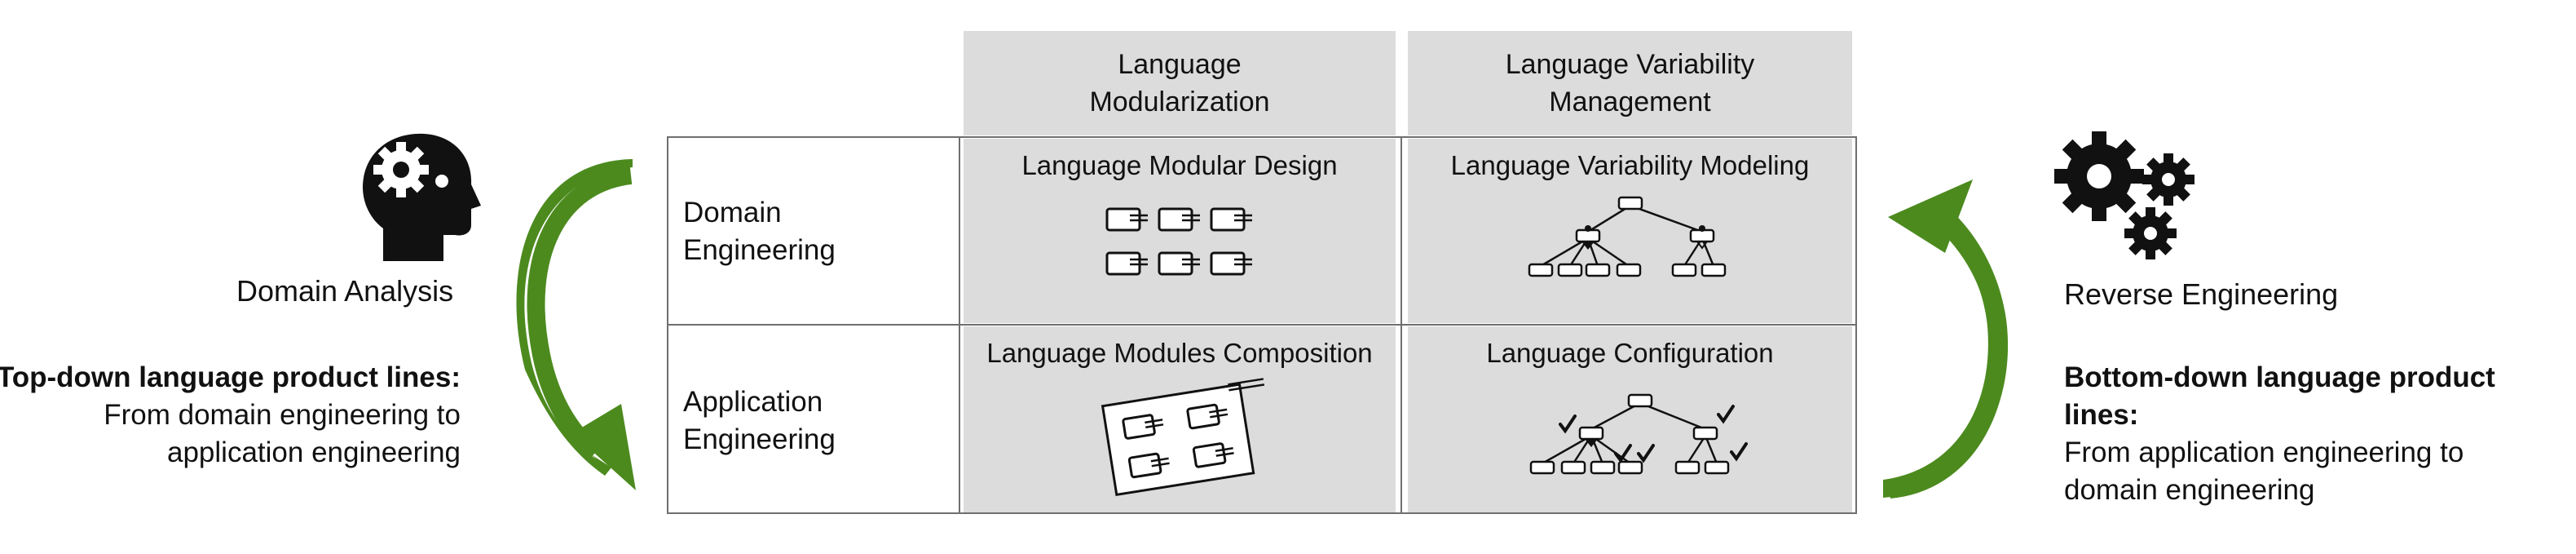 This screenshot has width=2576, height=554. Describe the element at coordinates (1630, 353) in the screenshot. I see `cell-title: Language Configuration` at that location.